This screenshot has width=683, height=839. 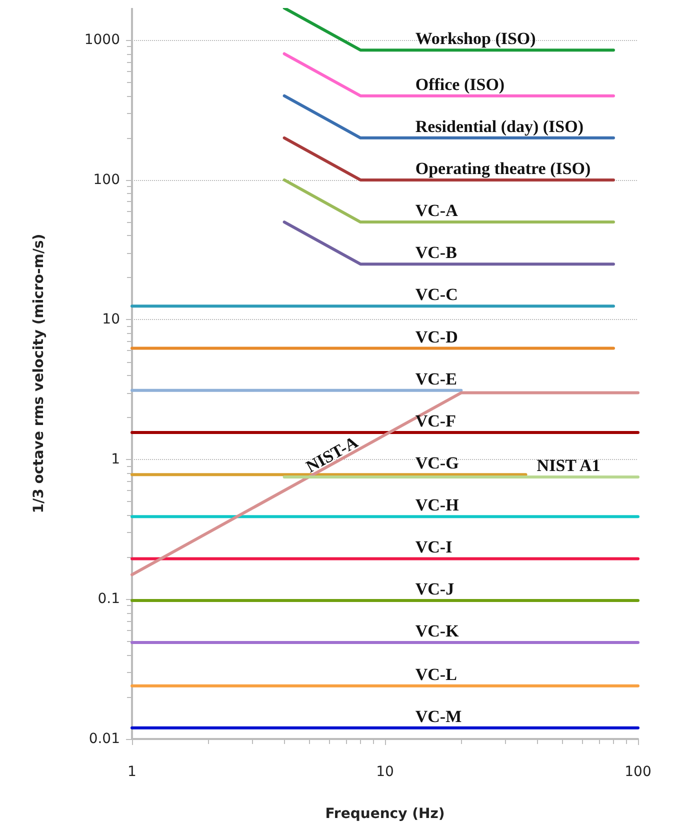 What do you see at coordinates (39, 374) in the screenshot?
I see `y-axis-title: 1/3 octave rms velocity (micro-m/s)` at bounding box center [39, 374].